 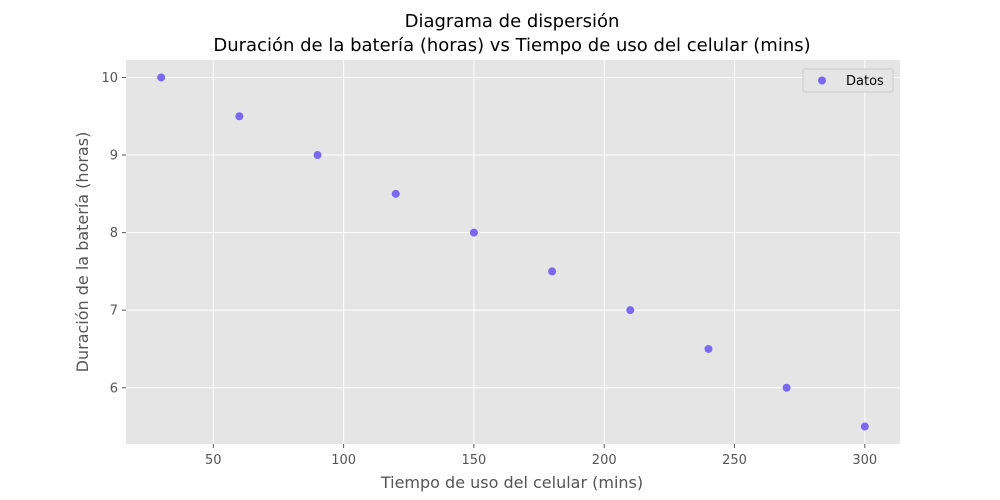 I want to click on legend: Datos, so click(x=848, y=80).